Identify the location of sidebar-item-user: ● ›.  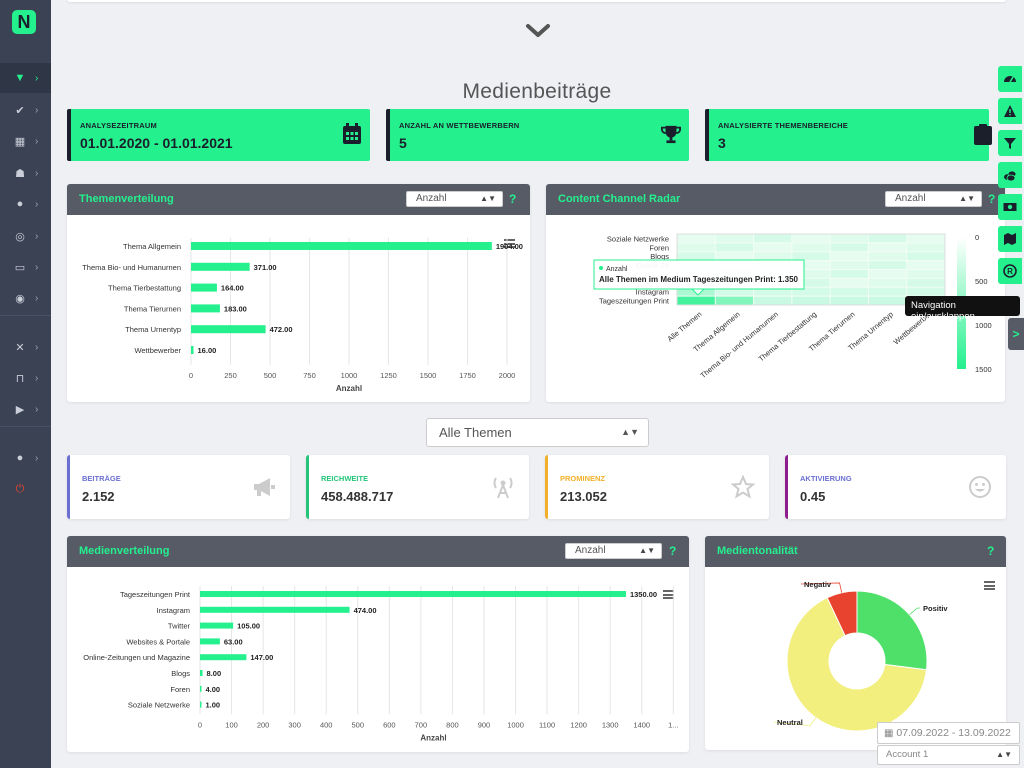
(25, 458).